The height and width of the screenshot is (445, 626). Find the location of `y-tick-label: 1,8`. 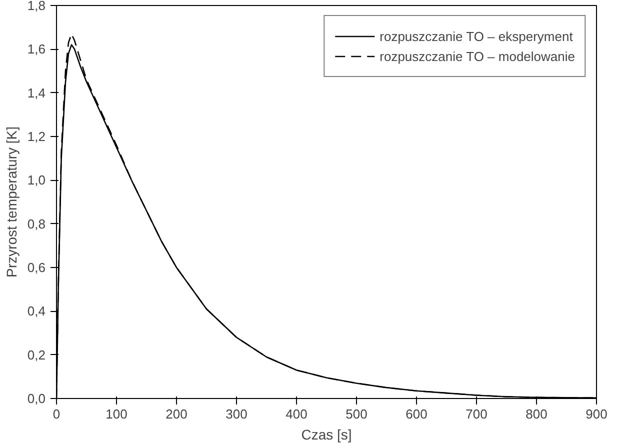

y-tick-label: 1,8 is located at coordinates (36, 6).